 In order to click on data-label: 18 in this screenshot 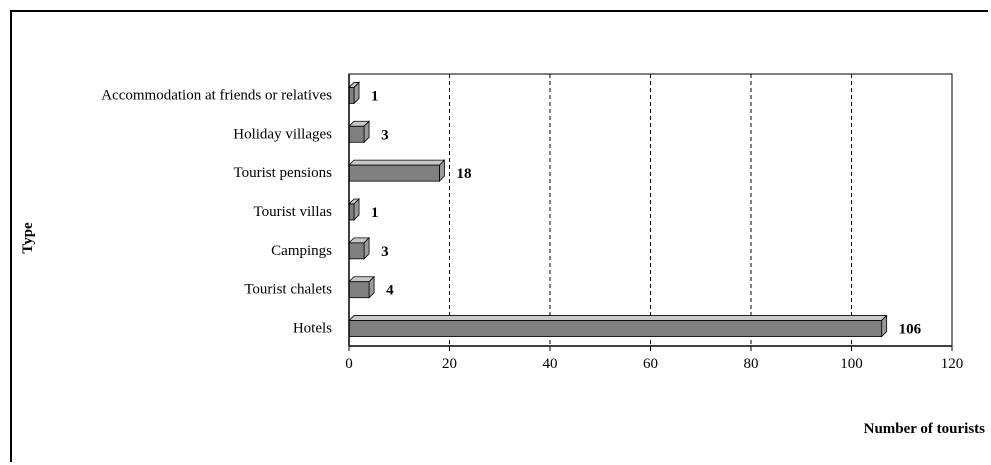, I will do `click(463, 174)`.